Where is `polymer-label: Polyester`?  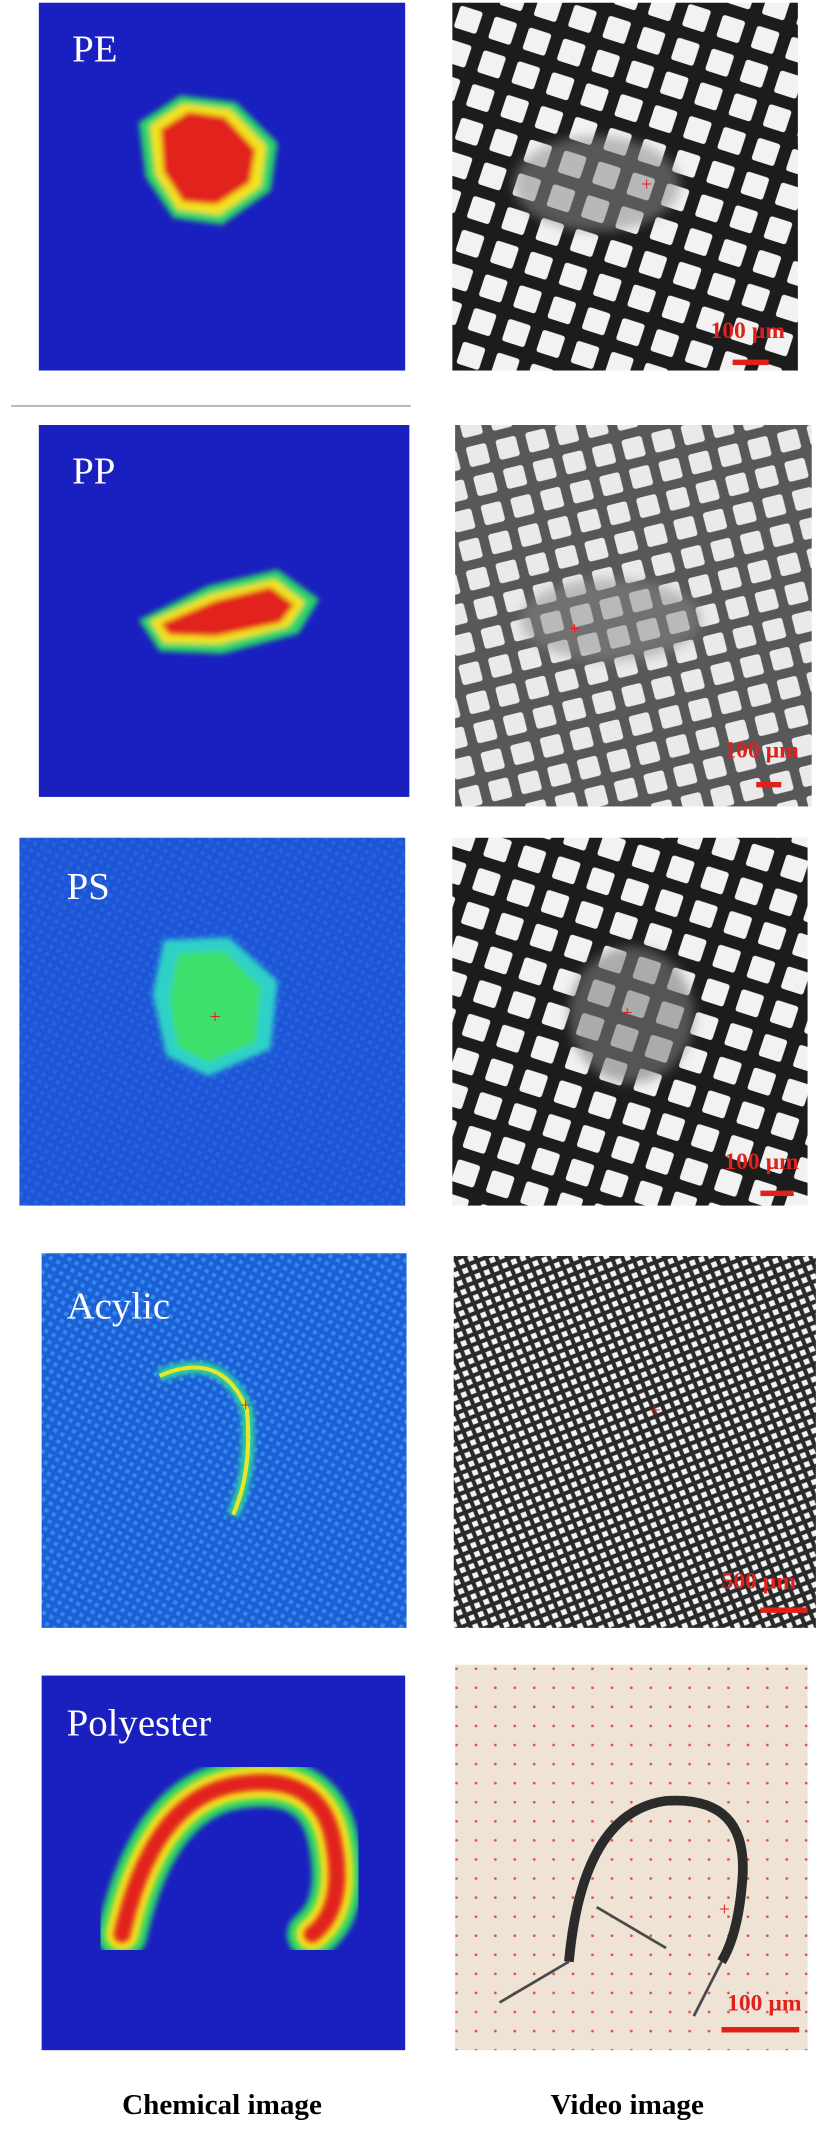
polymer-label: Polyester is located at coordinates (139, 1724).